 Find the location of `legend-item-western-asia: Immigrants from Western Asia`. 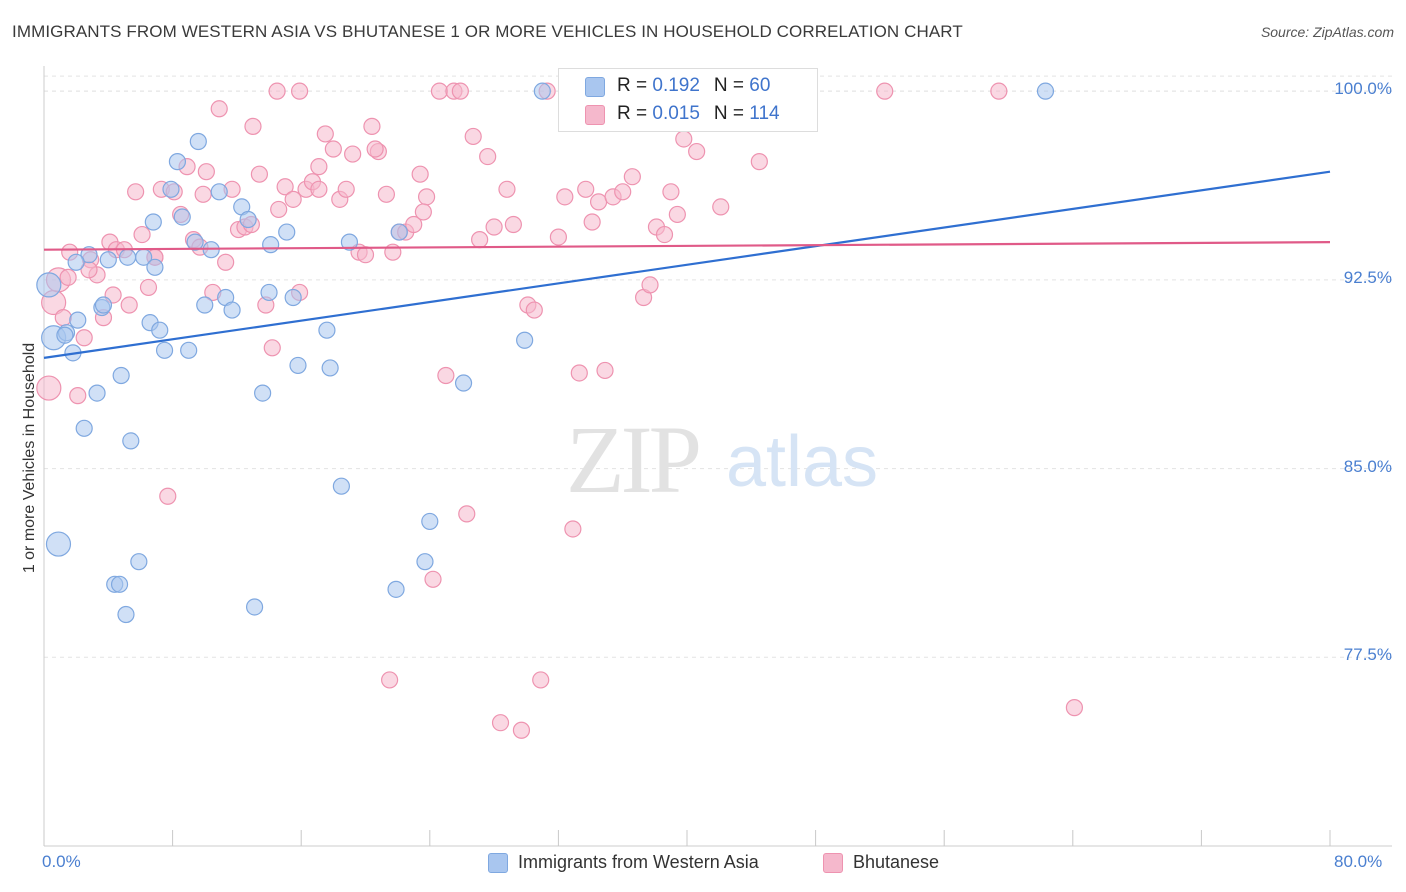

legend-item-western-asia: Immigrants from Western Asia is located at coordinates (623, 862).